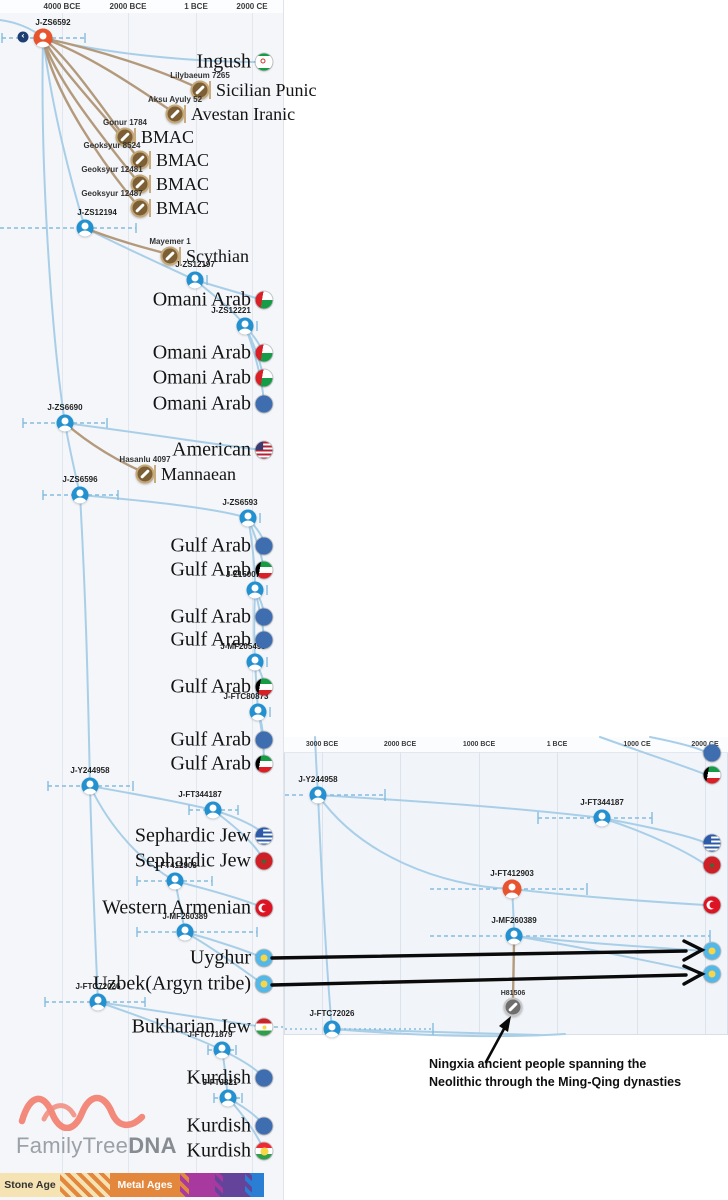 The width and height of the screenshot is (728, 1200). Describe the element at coordinates (176, 907) in the screenshot. I see `population-label: Western Armenian` at that location.